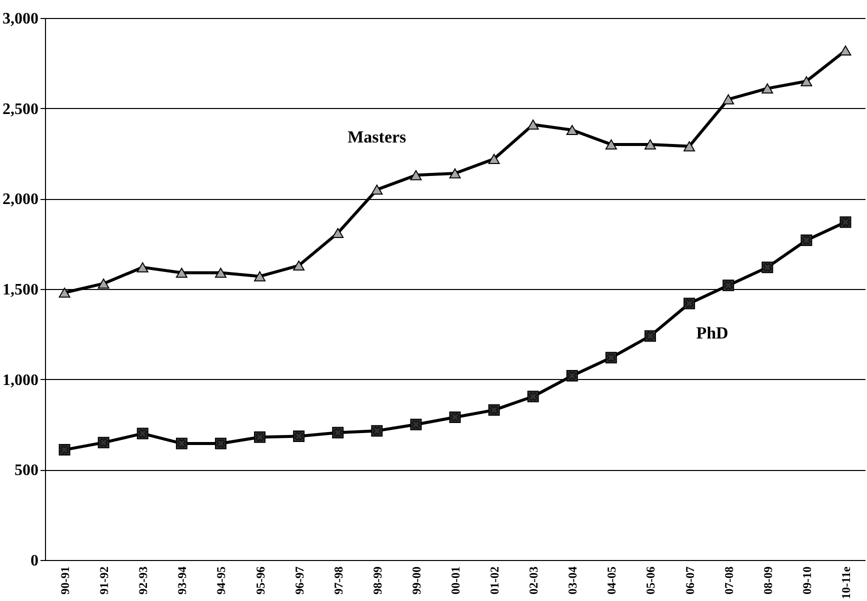 The width and height of the screenshot is (867, 601). Describe the element at coordinates (20, 19) in the screenshot. I see `y-tick-label: 3,000` at that location.